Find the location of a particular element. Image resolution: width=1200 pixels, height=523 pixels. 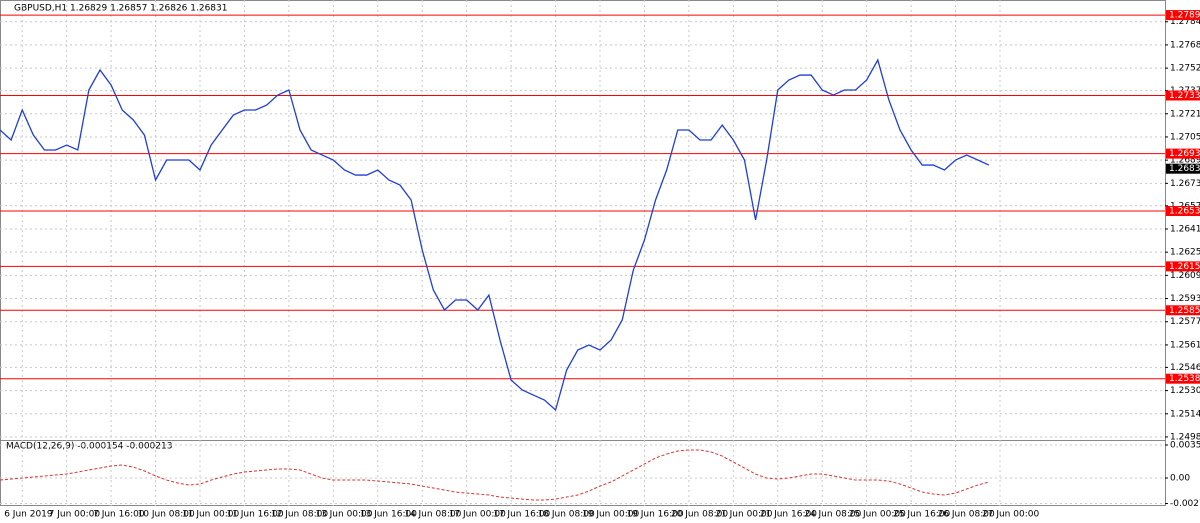

x-tick-label: 7 Jun 00:00 is located at coordinates (75, 515).